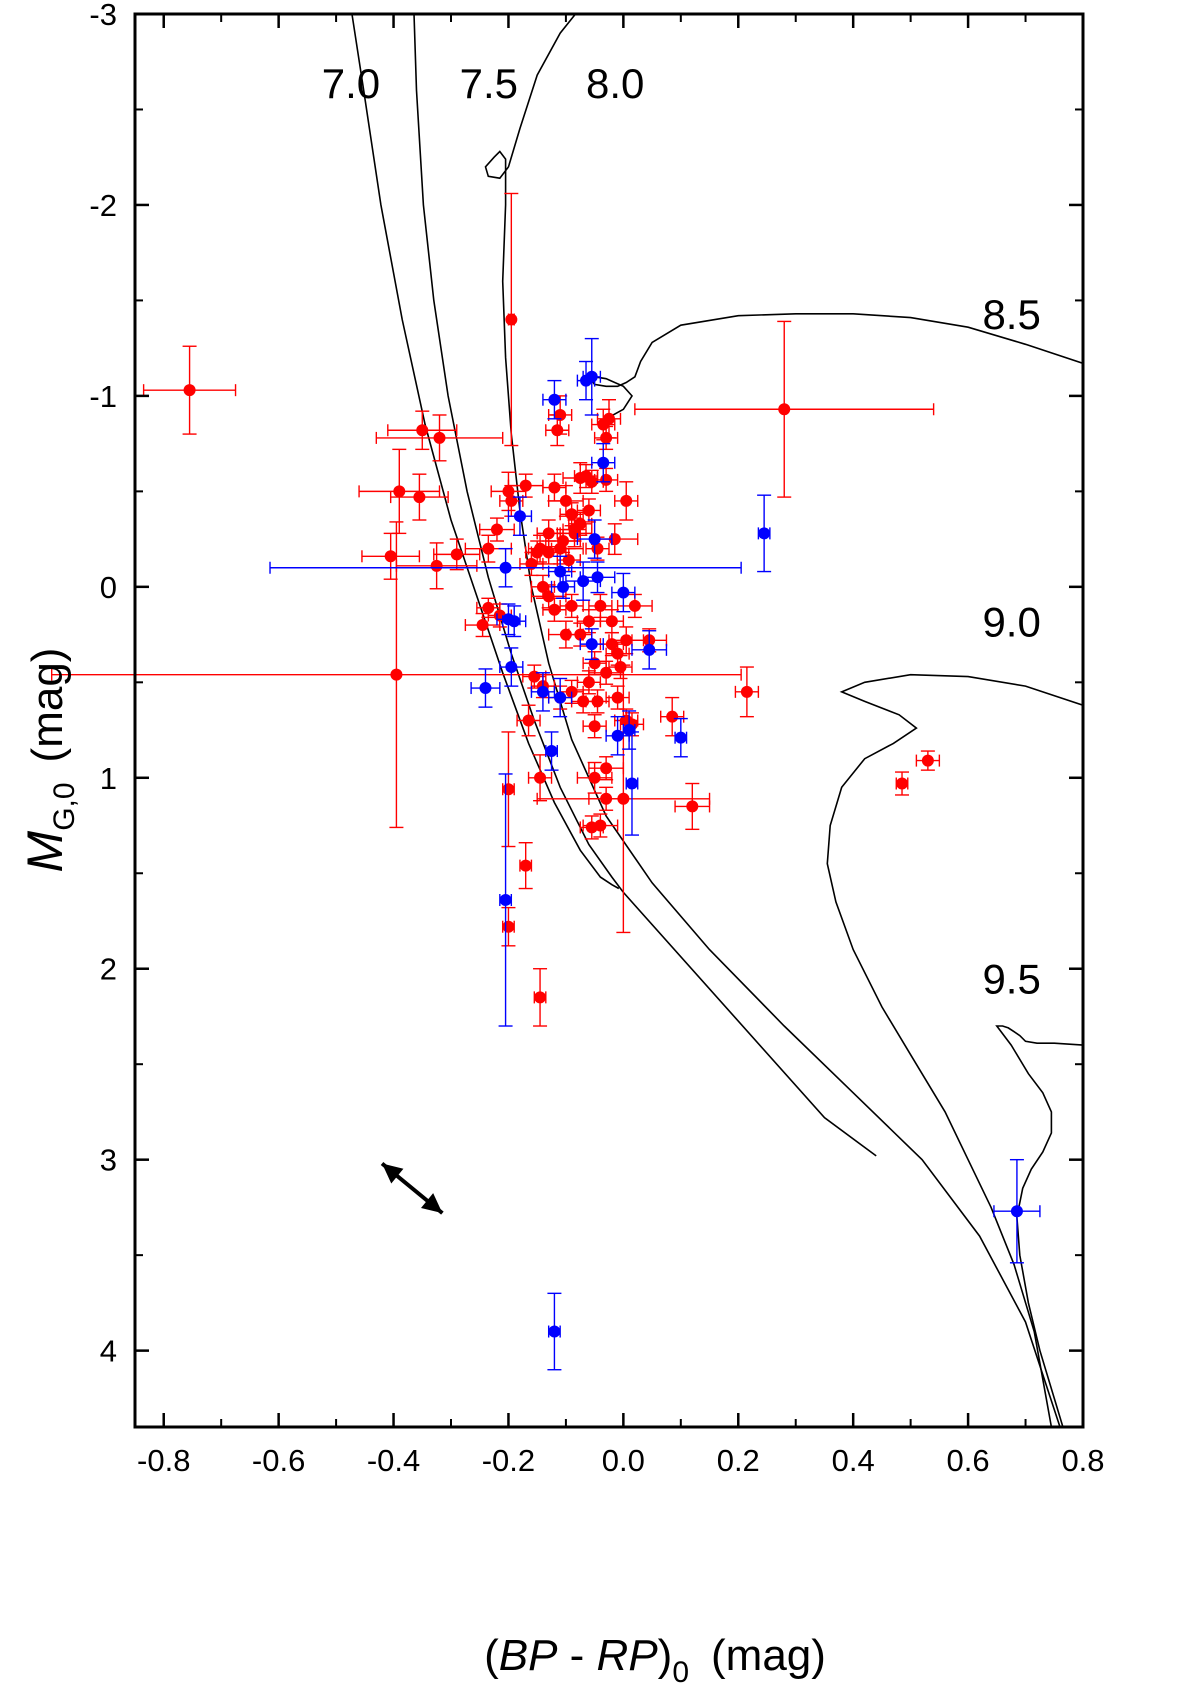 This screenshot has height=1692, width=1200. What do you see at coordinates (655, 1660) in the screenshot?
I see `x-axis-title: (BP - RP)0 (mag)` at bounding box center [655, 1660].